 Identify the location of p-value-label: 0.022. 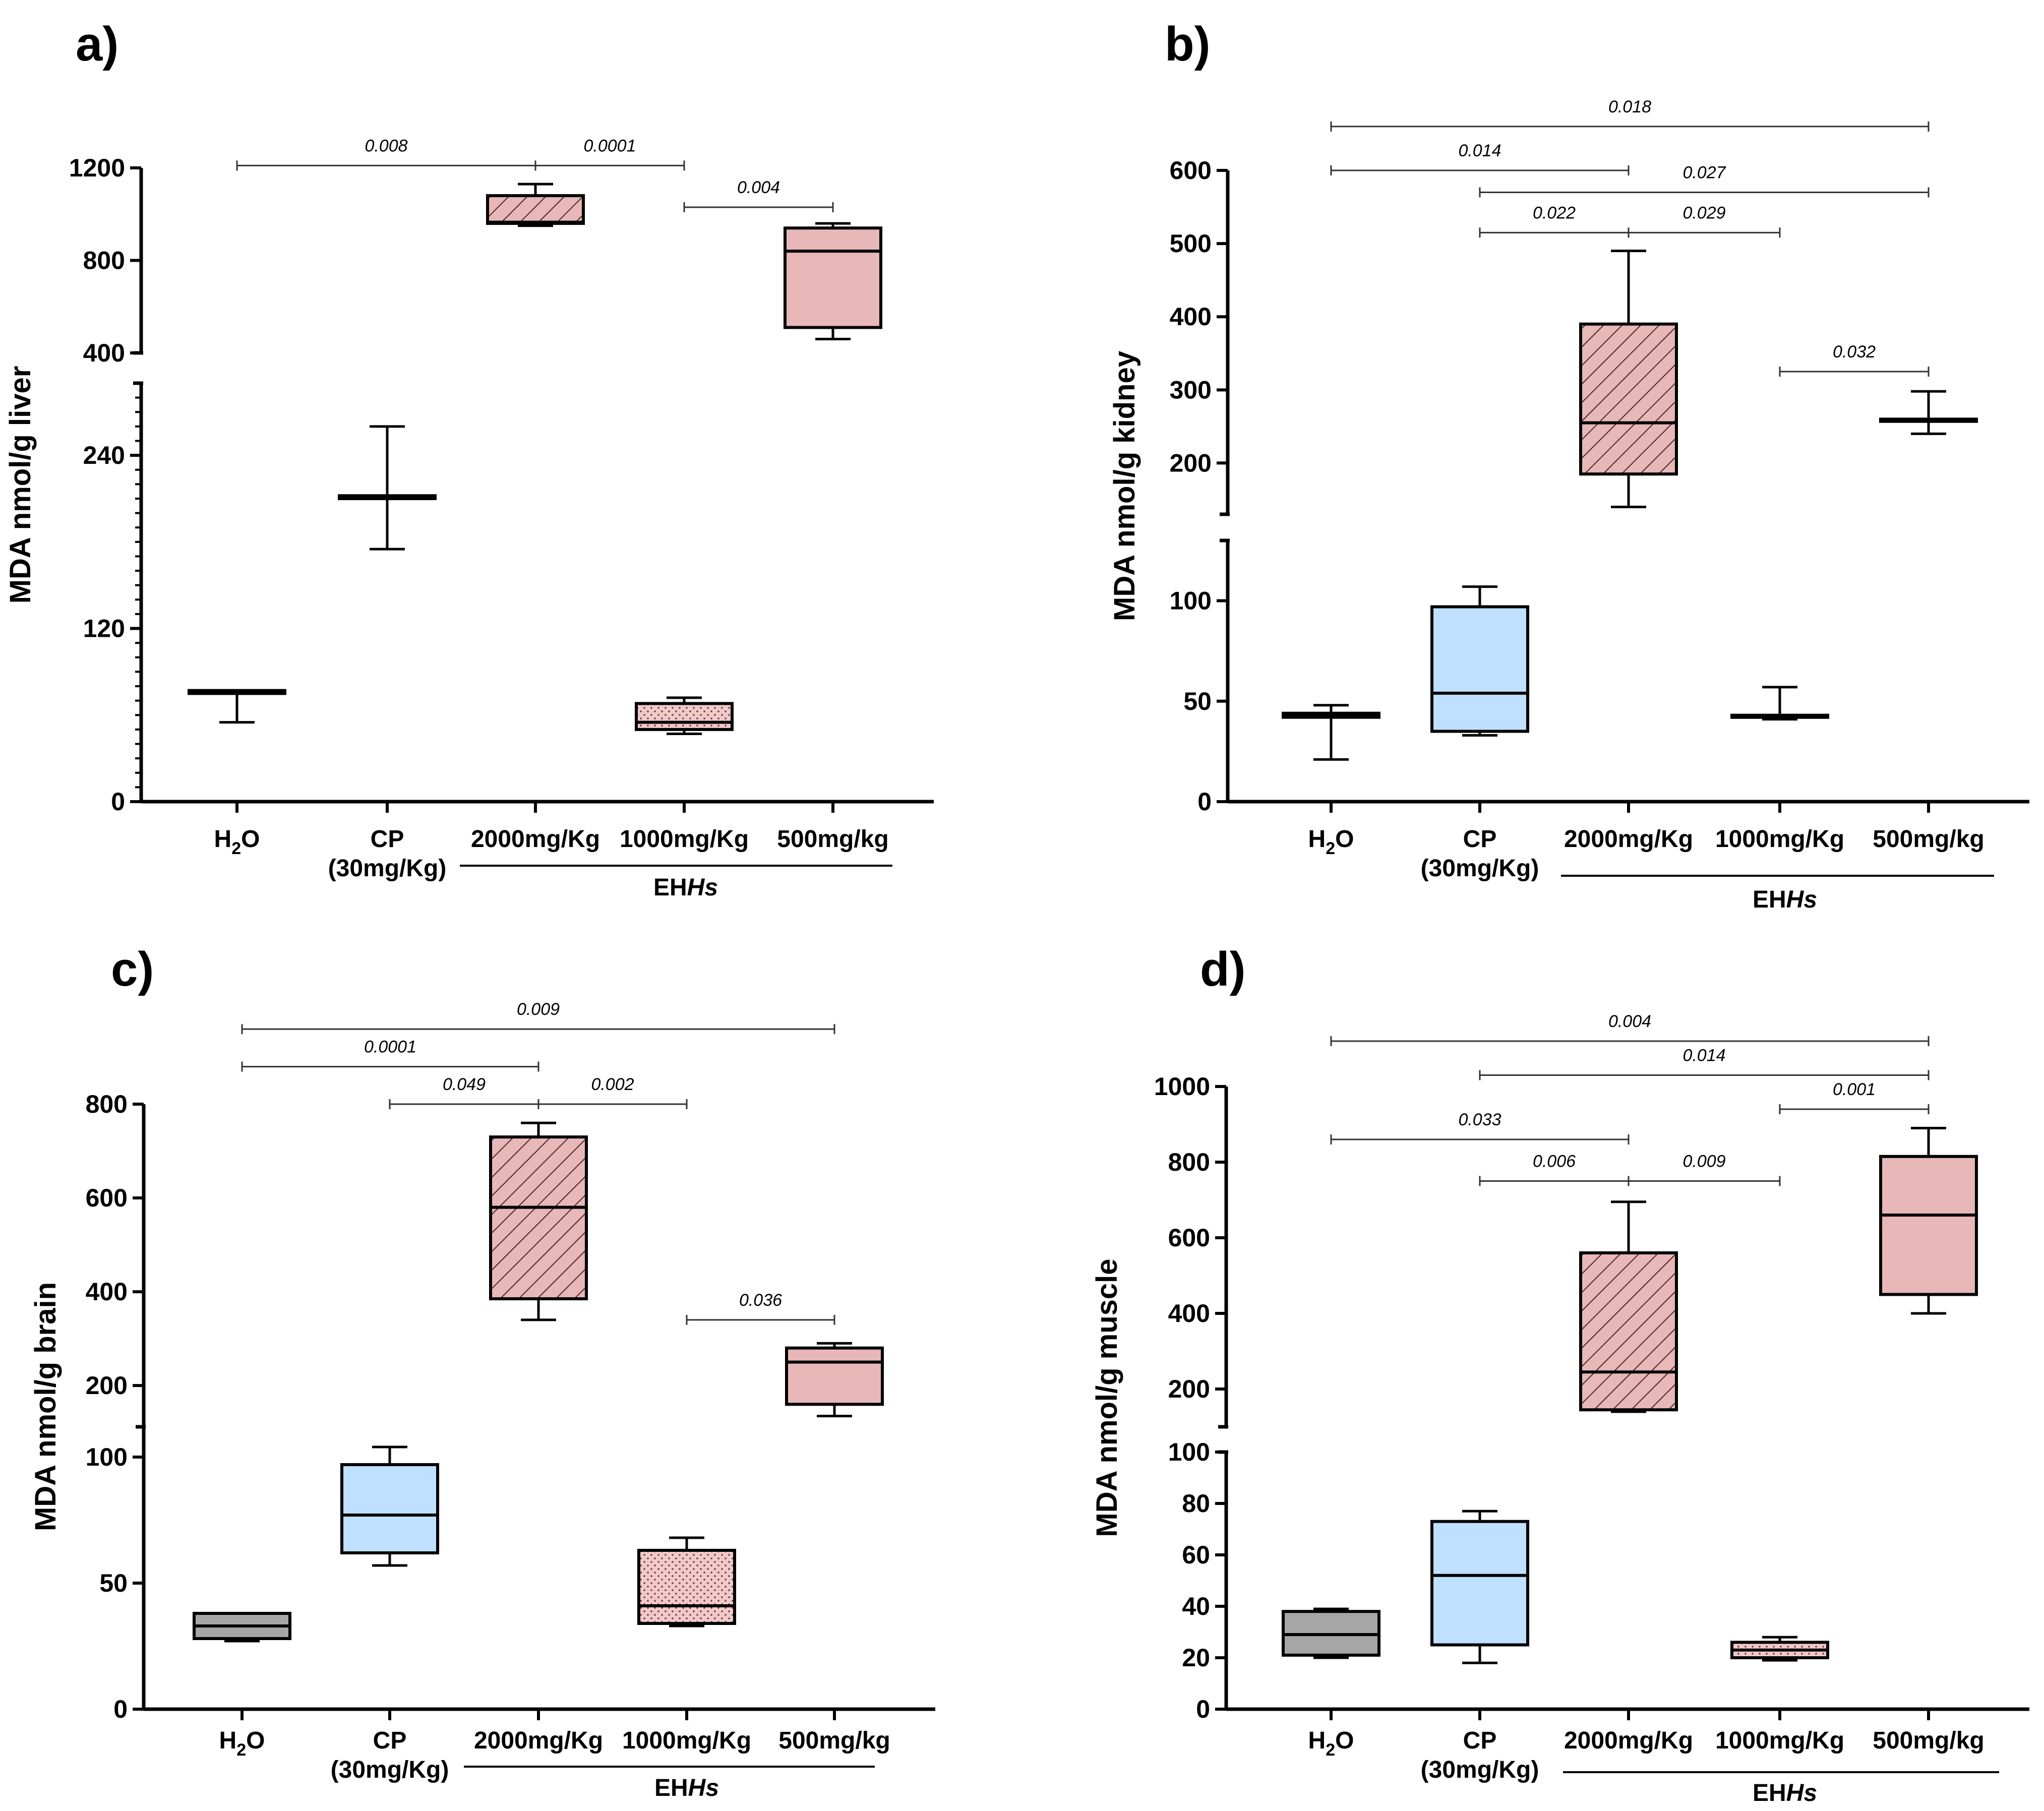
(1555, 212).